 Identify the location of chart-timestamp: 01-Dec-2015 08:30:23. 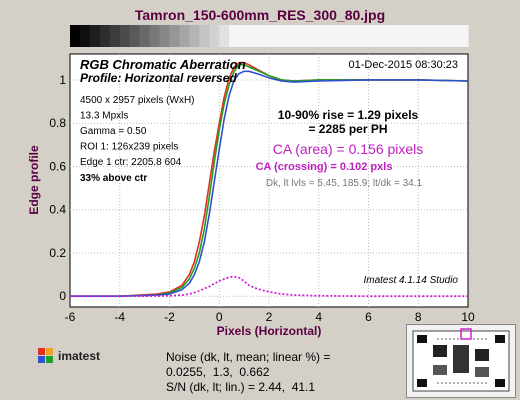
(403, 65).